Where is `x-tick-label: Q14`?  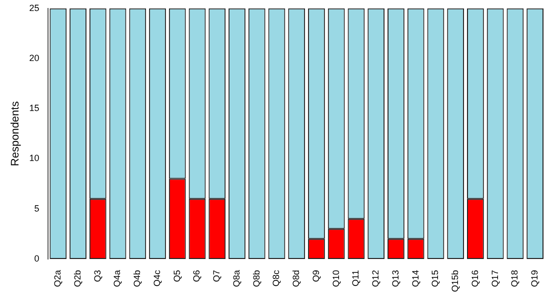 x-tick-label: Q14 is located at coordinates (415, 278).